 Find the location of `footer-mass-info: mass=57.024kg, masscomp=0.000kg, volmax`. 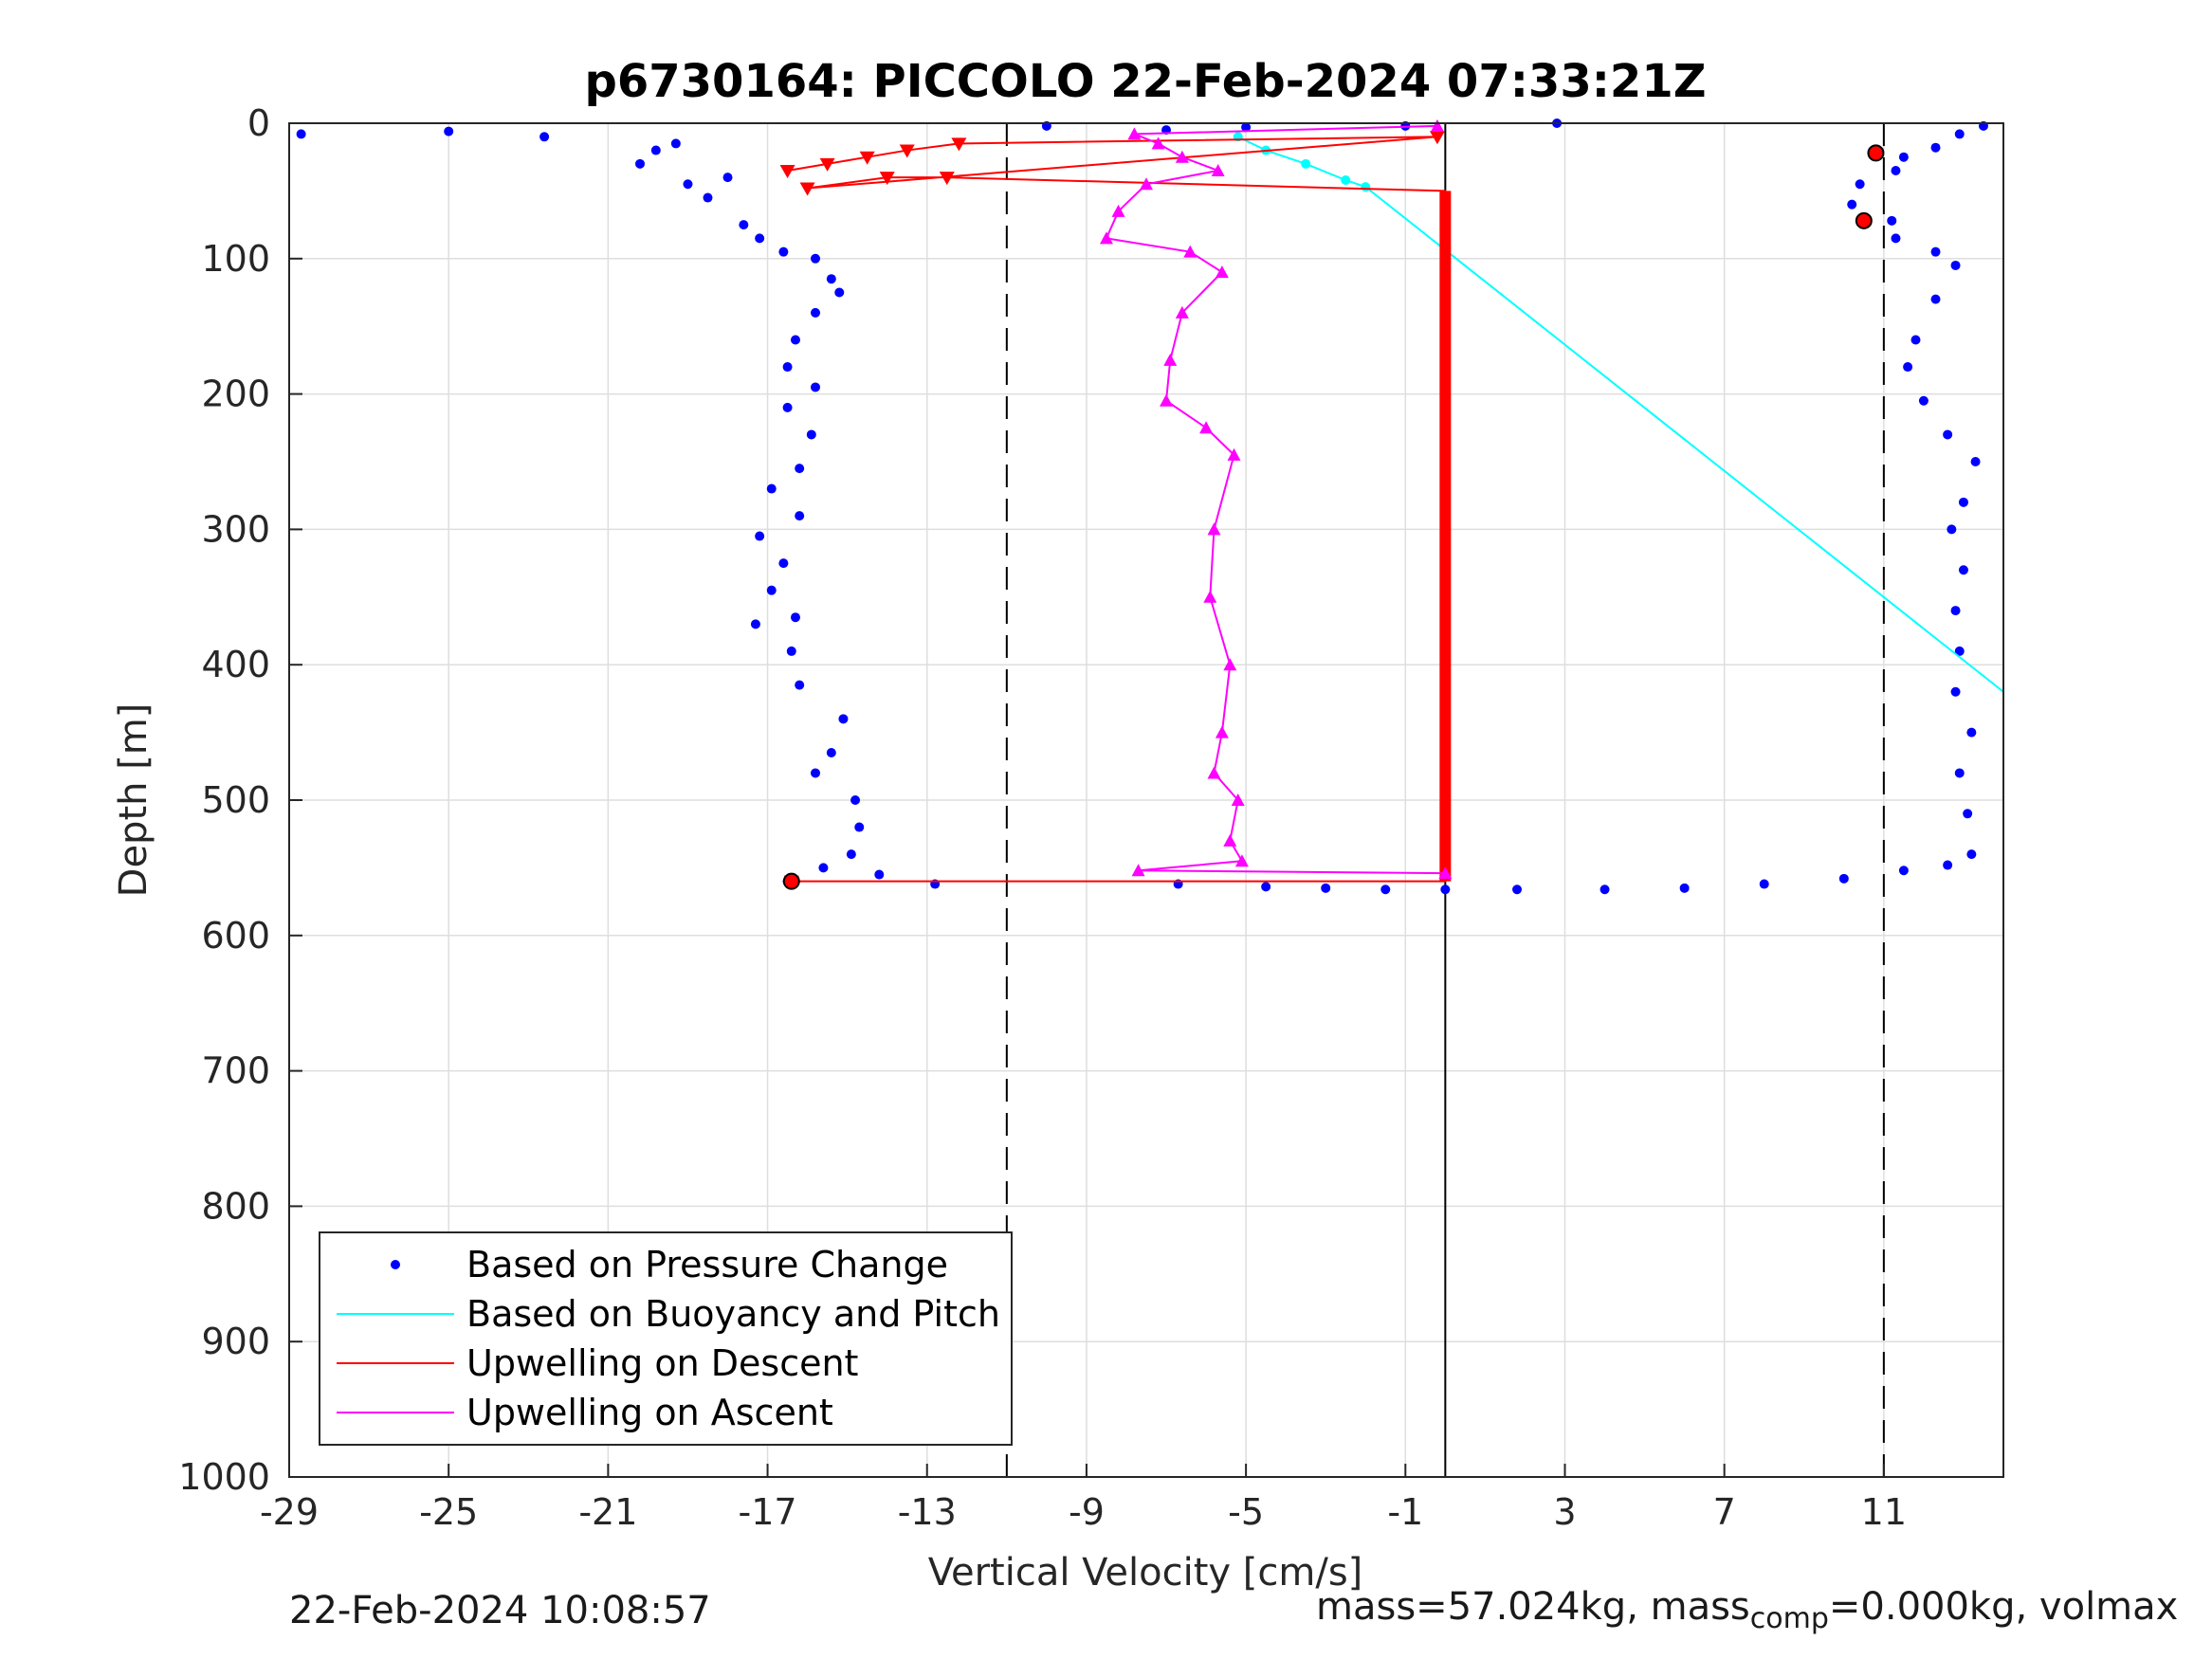

footer-mass-info: mass=57.024kg, masscomp=0.000kg, volmax is located at coordinates (1747, 1610).